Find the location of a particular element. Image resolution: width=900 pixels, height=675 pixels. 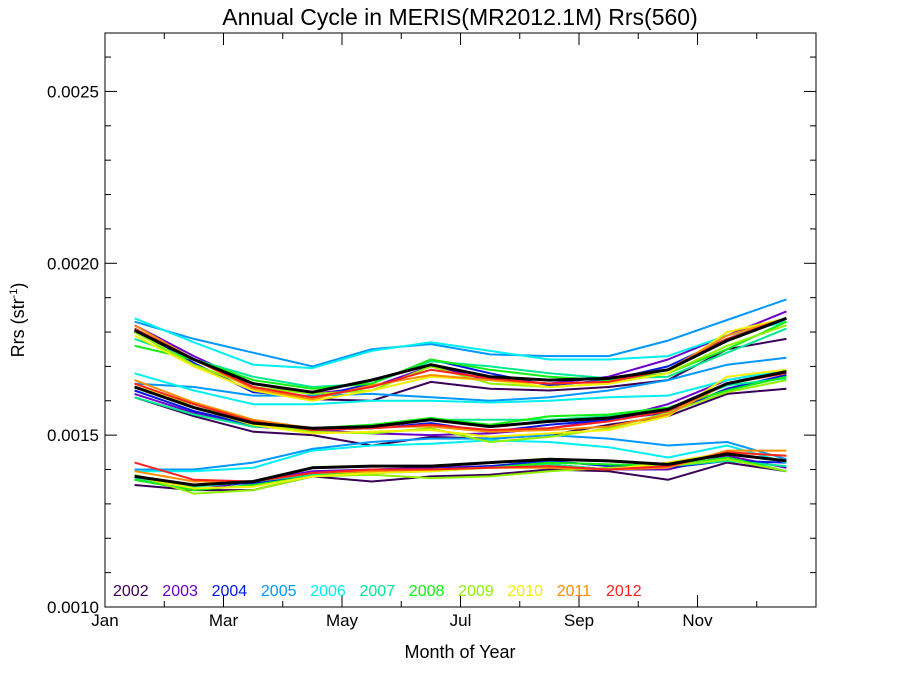

y-axis-label: Rrs (str-1) is located at coordinates (18, 320).